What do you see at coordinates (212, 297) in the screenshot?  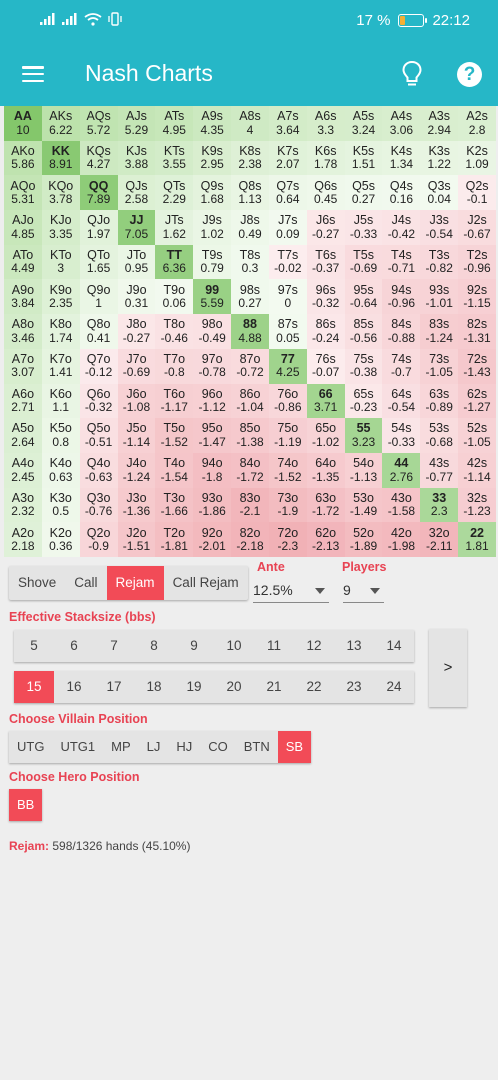 I see `hand-cell: 99 5.59` at bounding box center [212, 297].